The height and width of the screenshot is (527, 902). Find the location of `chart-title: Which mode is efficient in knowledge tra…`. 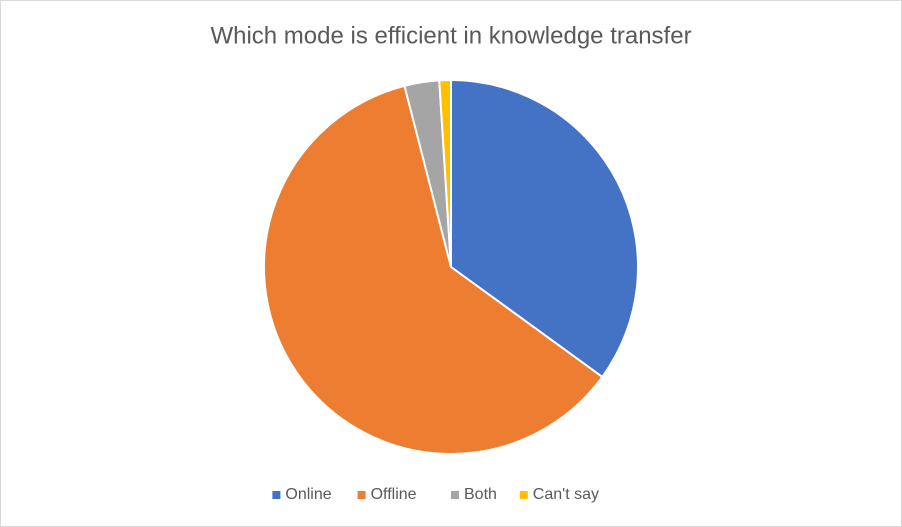

chart-title: Which mode is efficient in knowledge tra… is located at coordinates (450, 35).